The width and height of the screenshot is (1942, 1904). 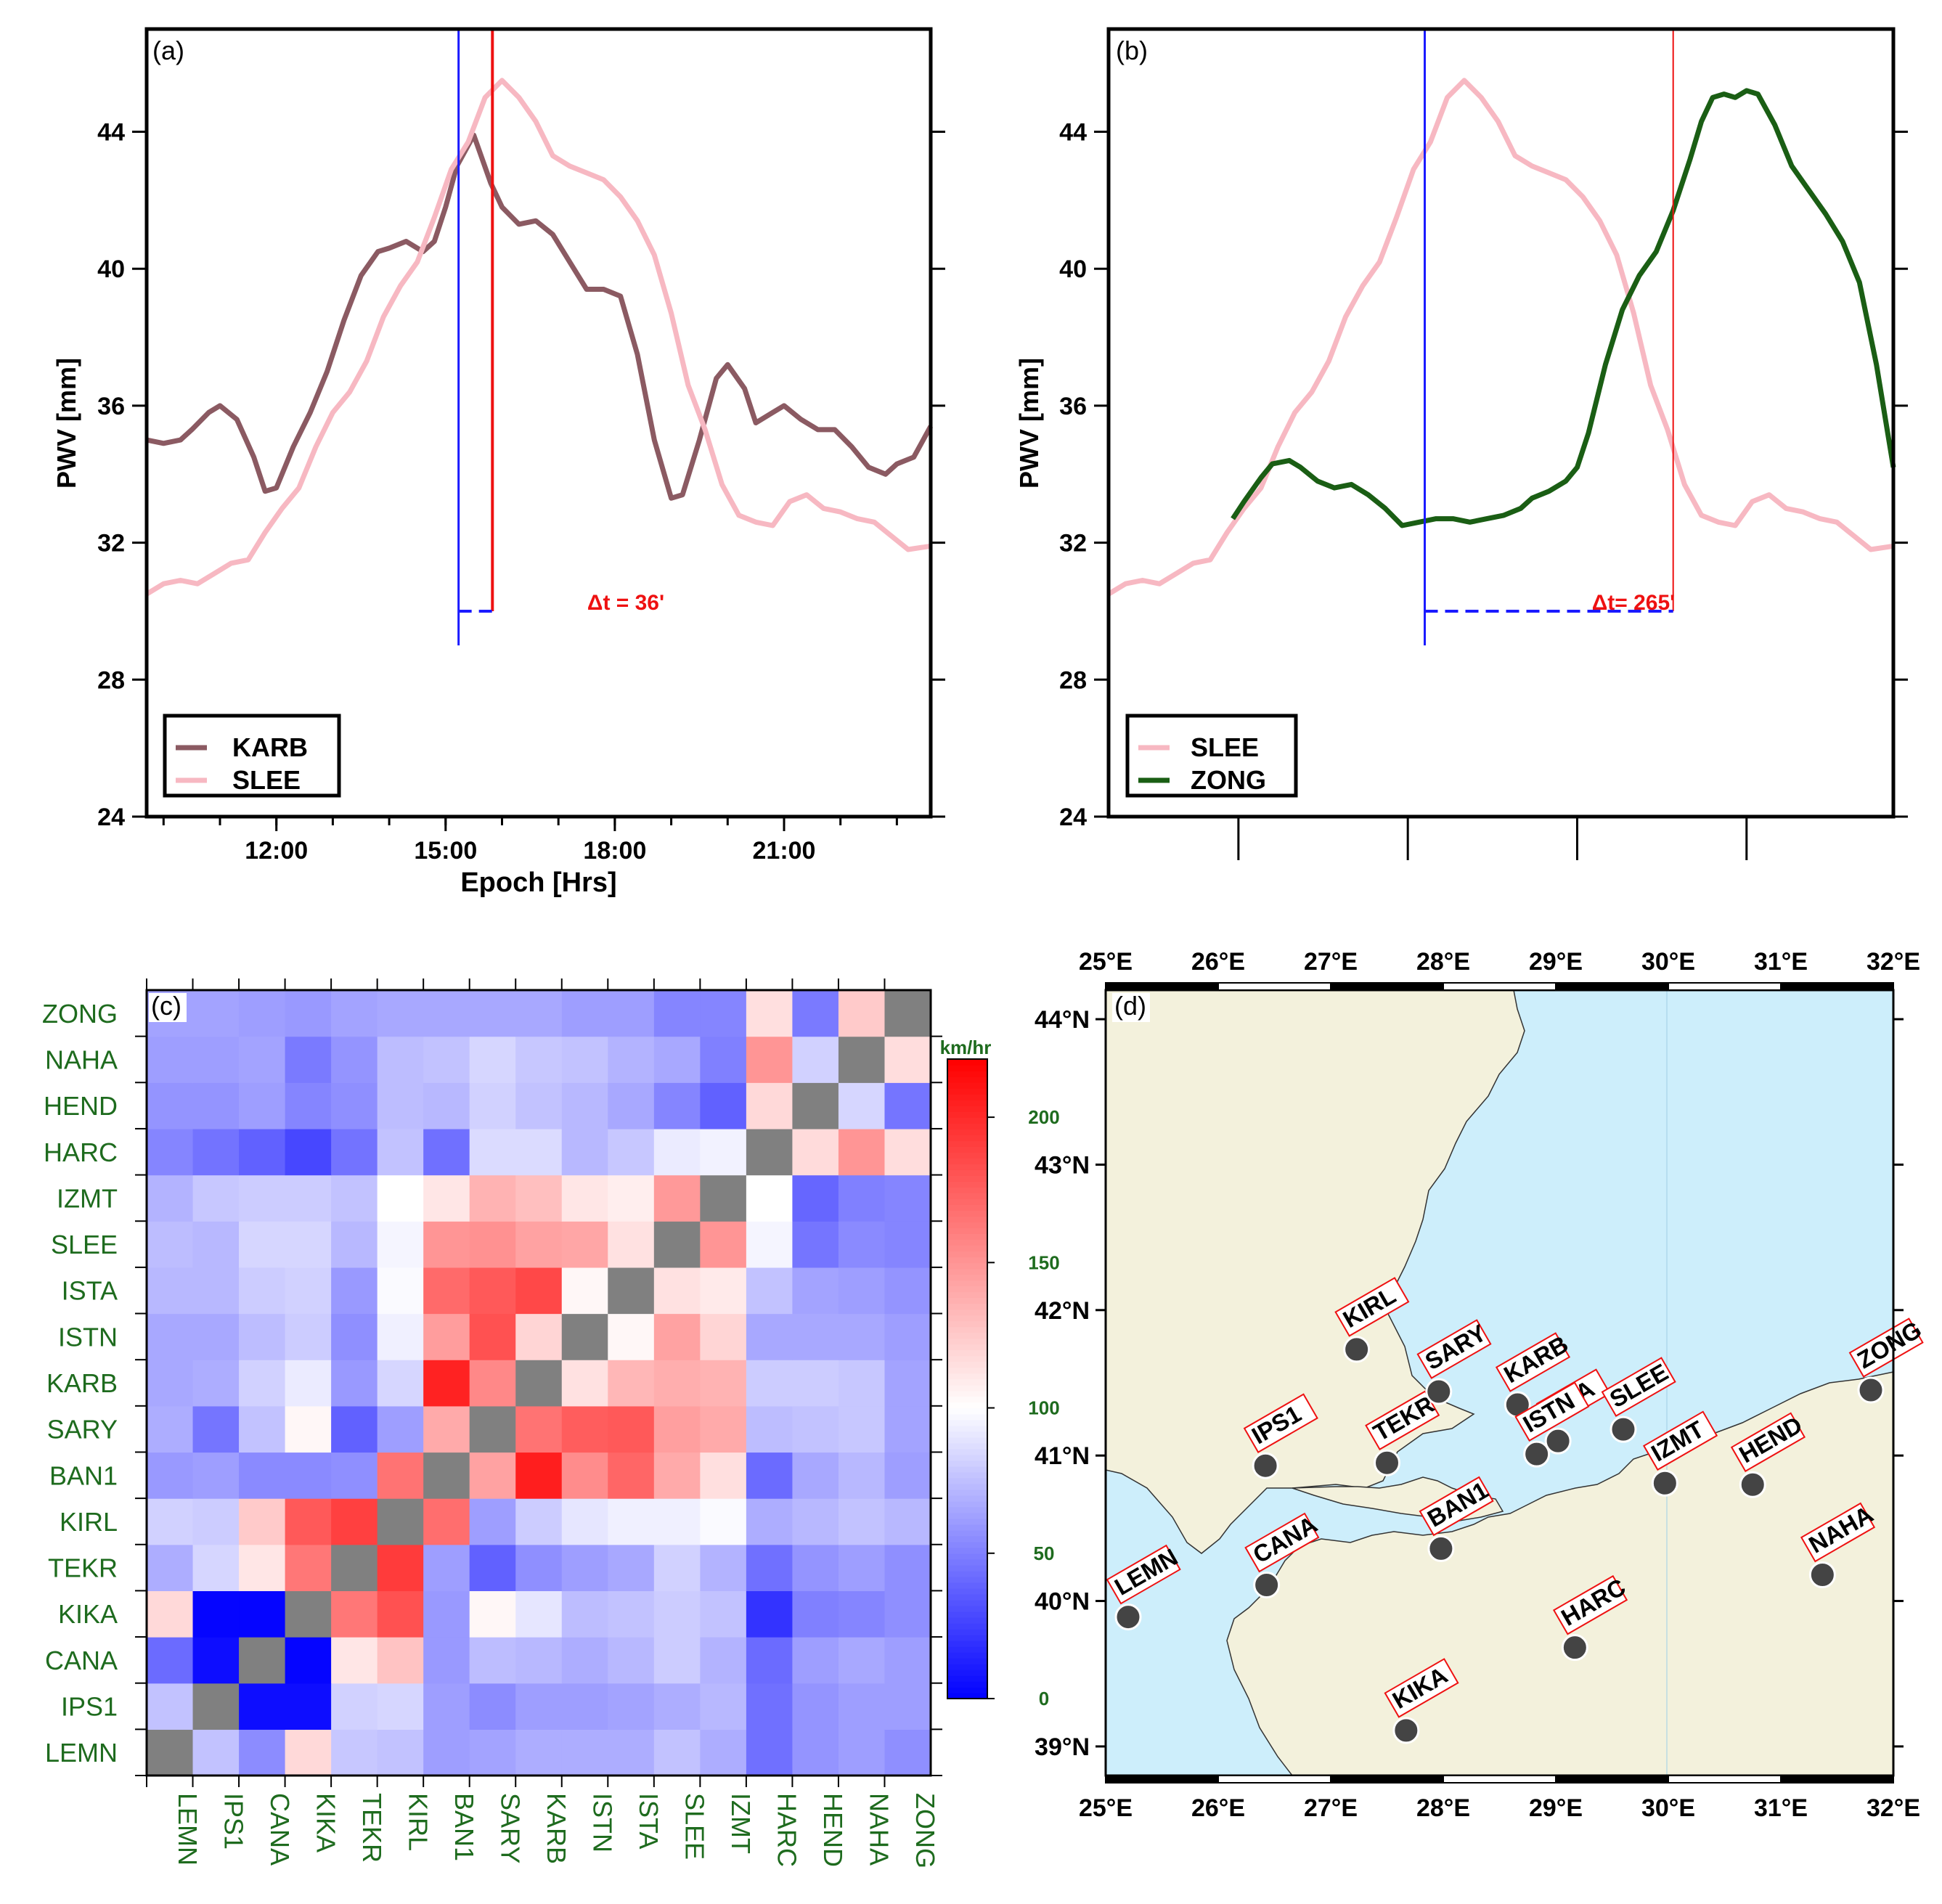 I want to click on series-slee, so click(x=1500, y=337).